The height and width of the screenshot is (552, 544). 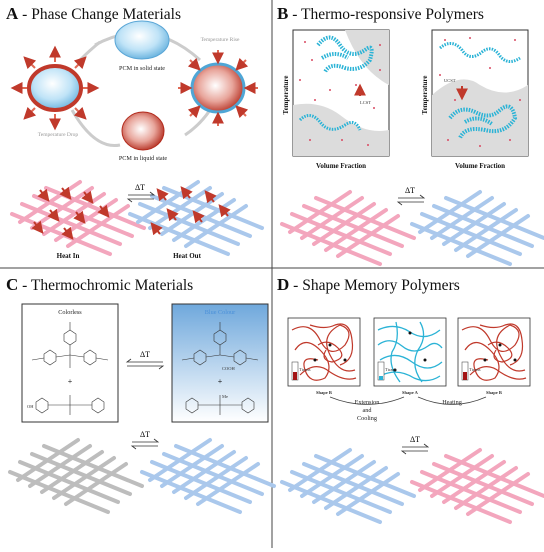 I want to click on shape-a-label: Shape A, so click(x=410, y=392).